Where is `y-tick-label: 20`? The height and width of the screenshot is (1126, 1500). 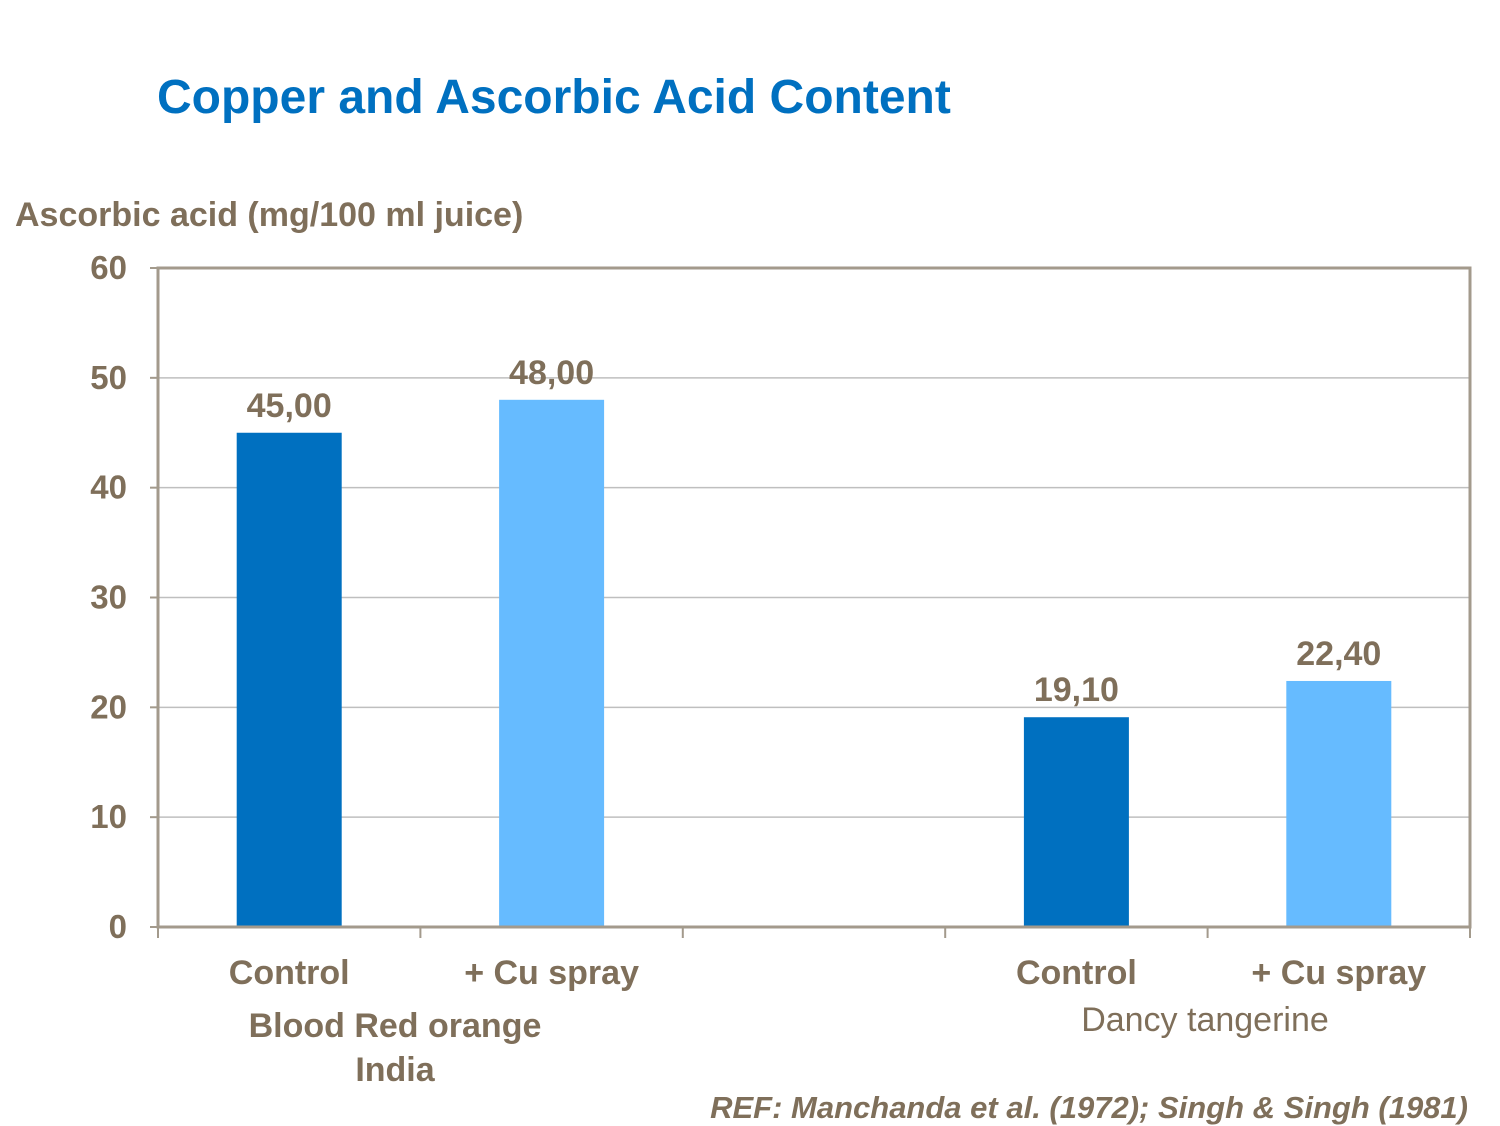 y-tick-label: 20 is located at coordinates (108, 706).